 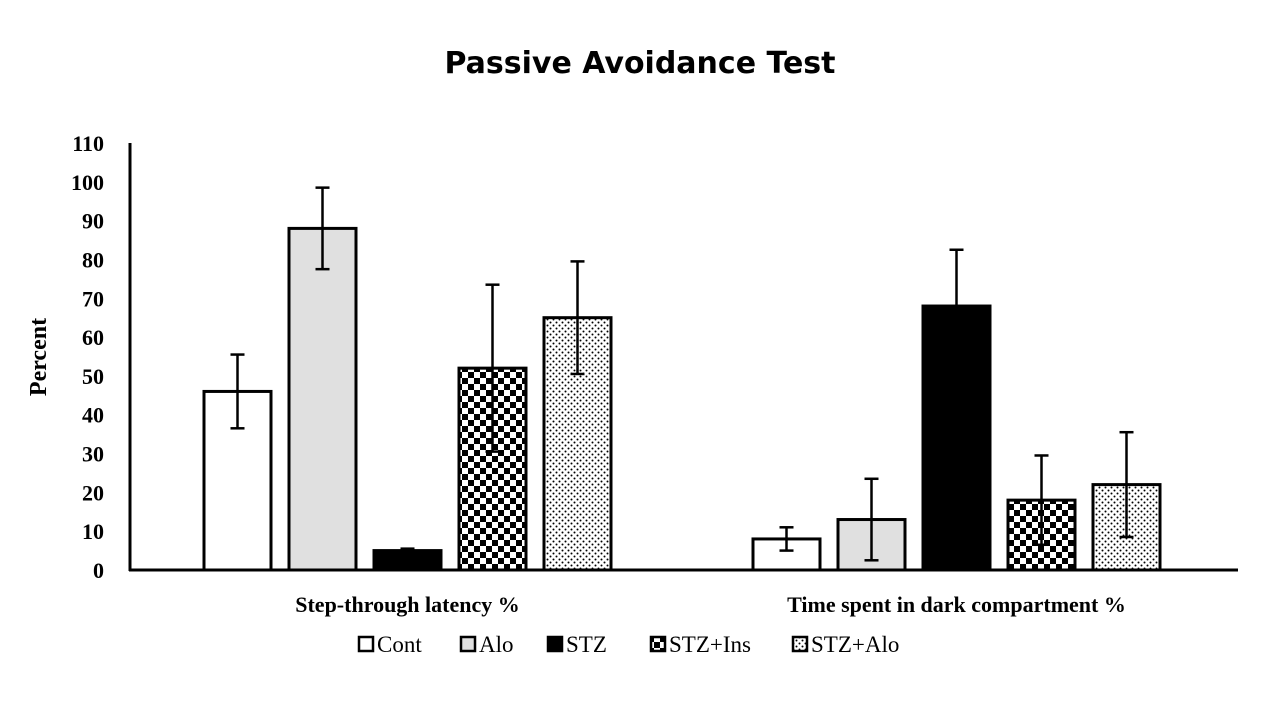 What do you see at coordinates (93, 376) in the screenshot?
I see `y-tick-label: 50` at bounding box center [93, 376].